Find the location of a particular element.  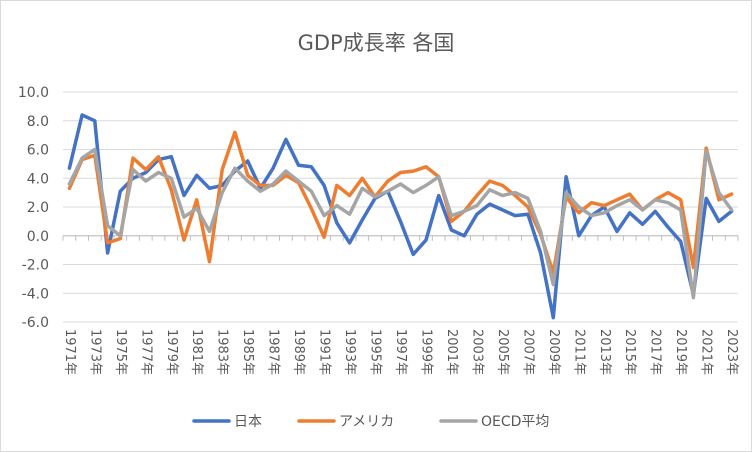

x-tick-label: 2023年 is located at coordinates (731, 352).